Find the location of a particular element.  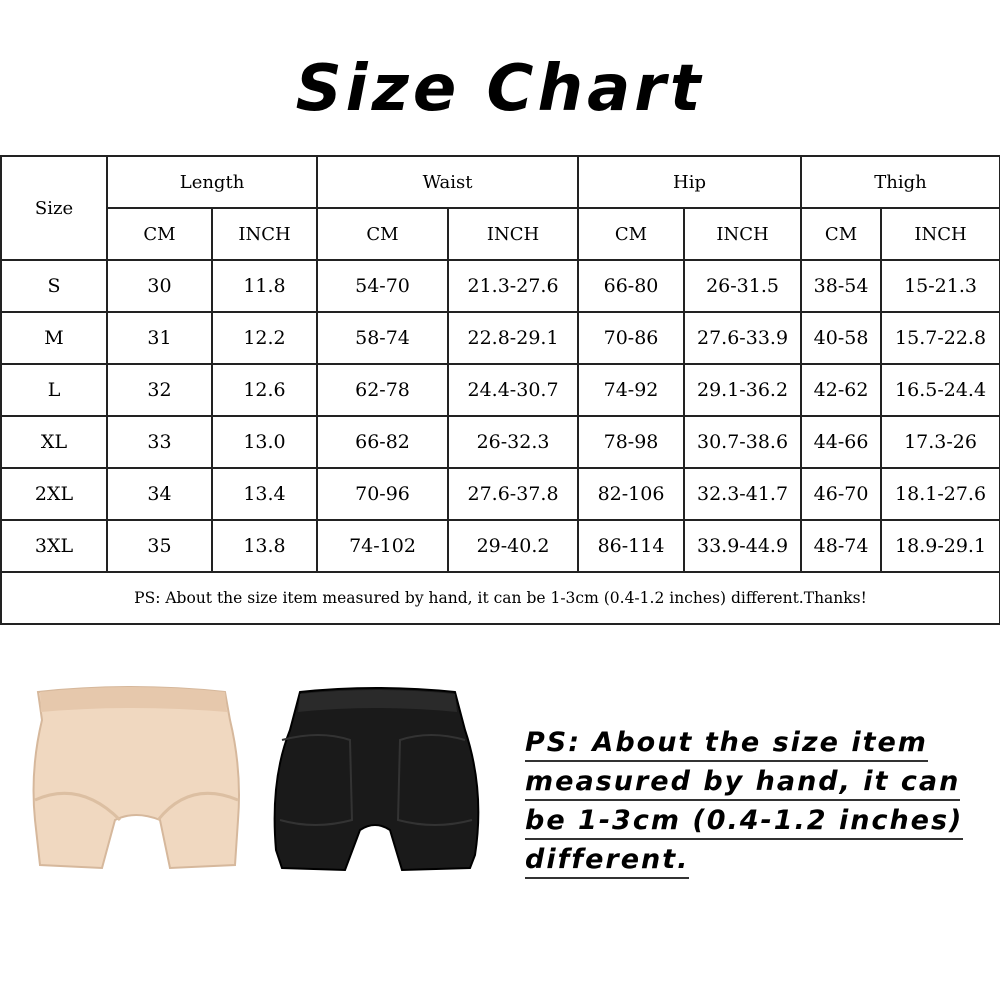

value-cell: 58-74 is located at coordinates (383, 338).